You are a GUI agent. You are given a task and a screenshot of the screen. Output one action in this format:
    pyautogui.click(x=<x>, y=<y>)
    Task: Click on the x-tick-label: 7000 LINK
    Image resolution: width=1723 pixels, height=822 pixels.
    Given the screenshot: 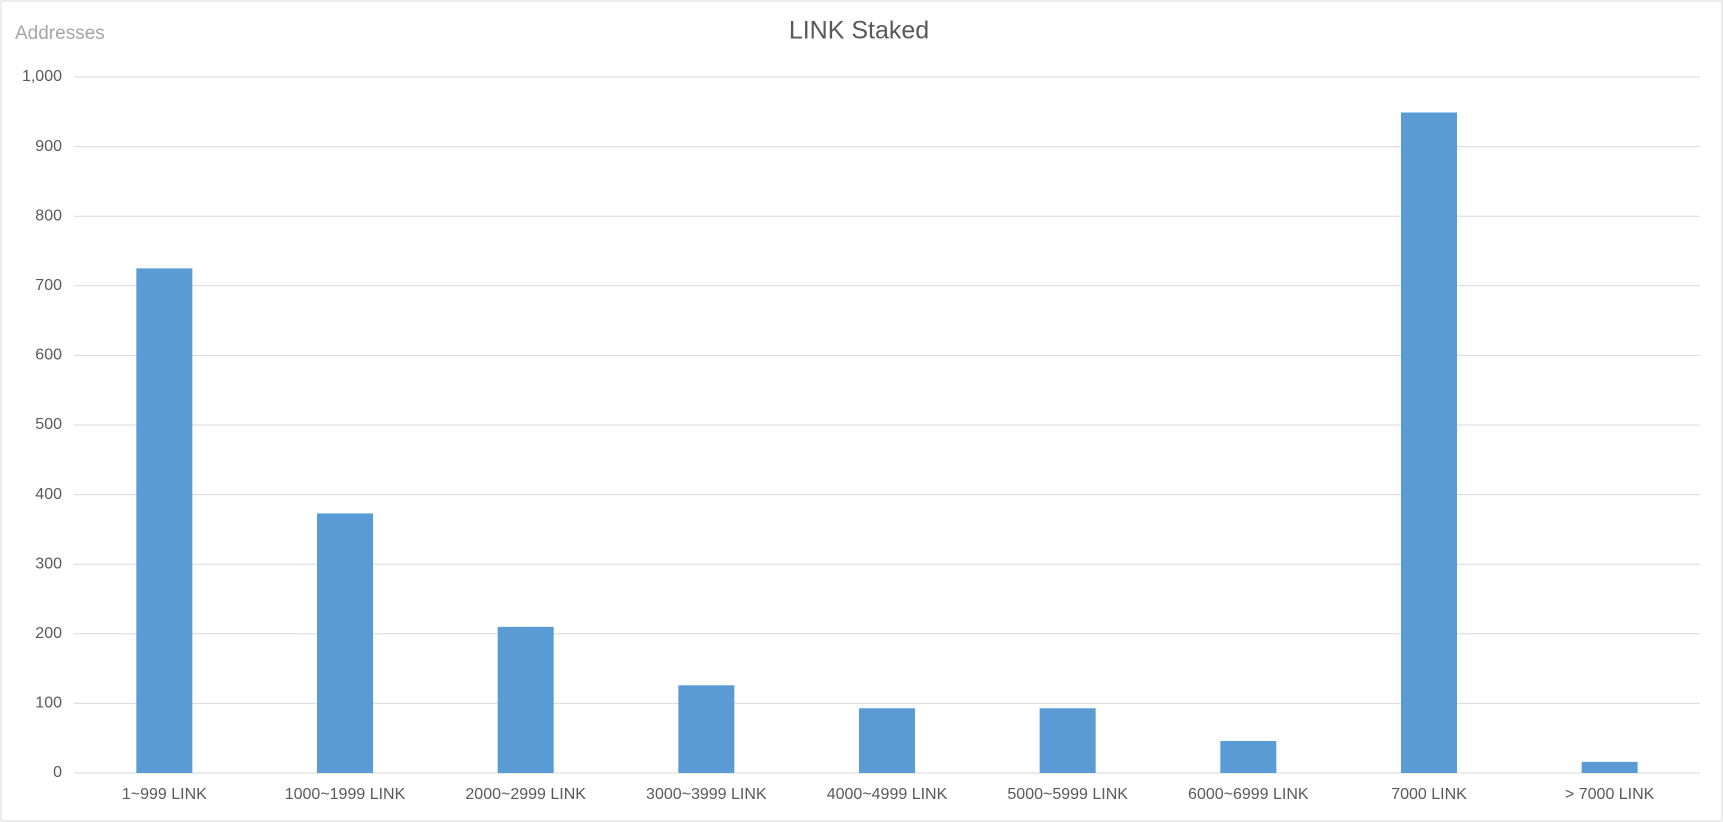 What is the action you would take?
    pyautogui.click(x=1429, y=794)
    